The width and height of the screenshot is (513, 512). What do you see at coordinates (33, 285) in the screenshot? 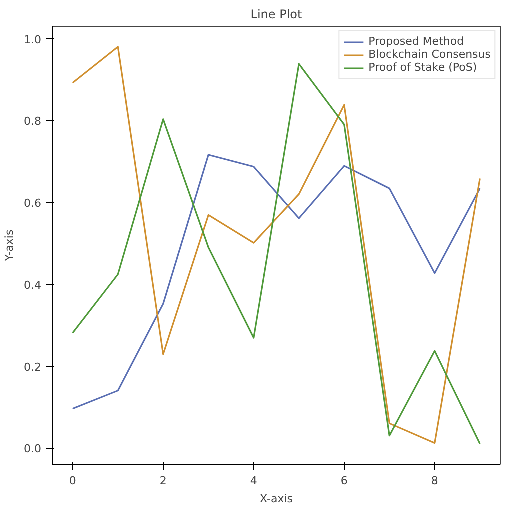
I see `y-tick-label: 0.4` at bounding box center [33, 285].